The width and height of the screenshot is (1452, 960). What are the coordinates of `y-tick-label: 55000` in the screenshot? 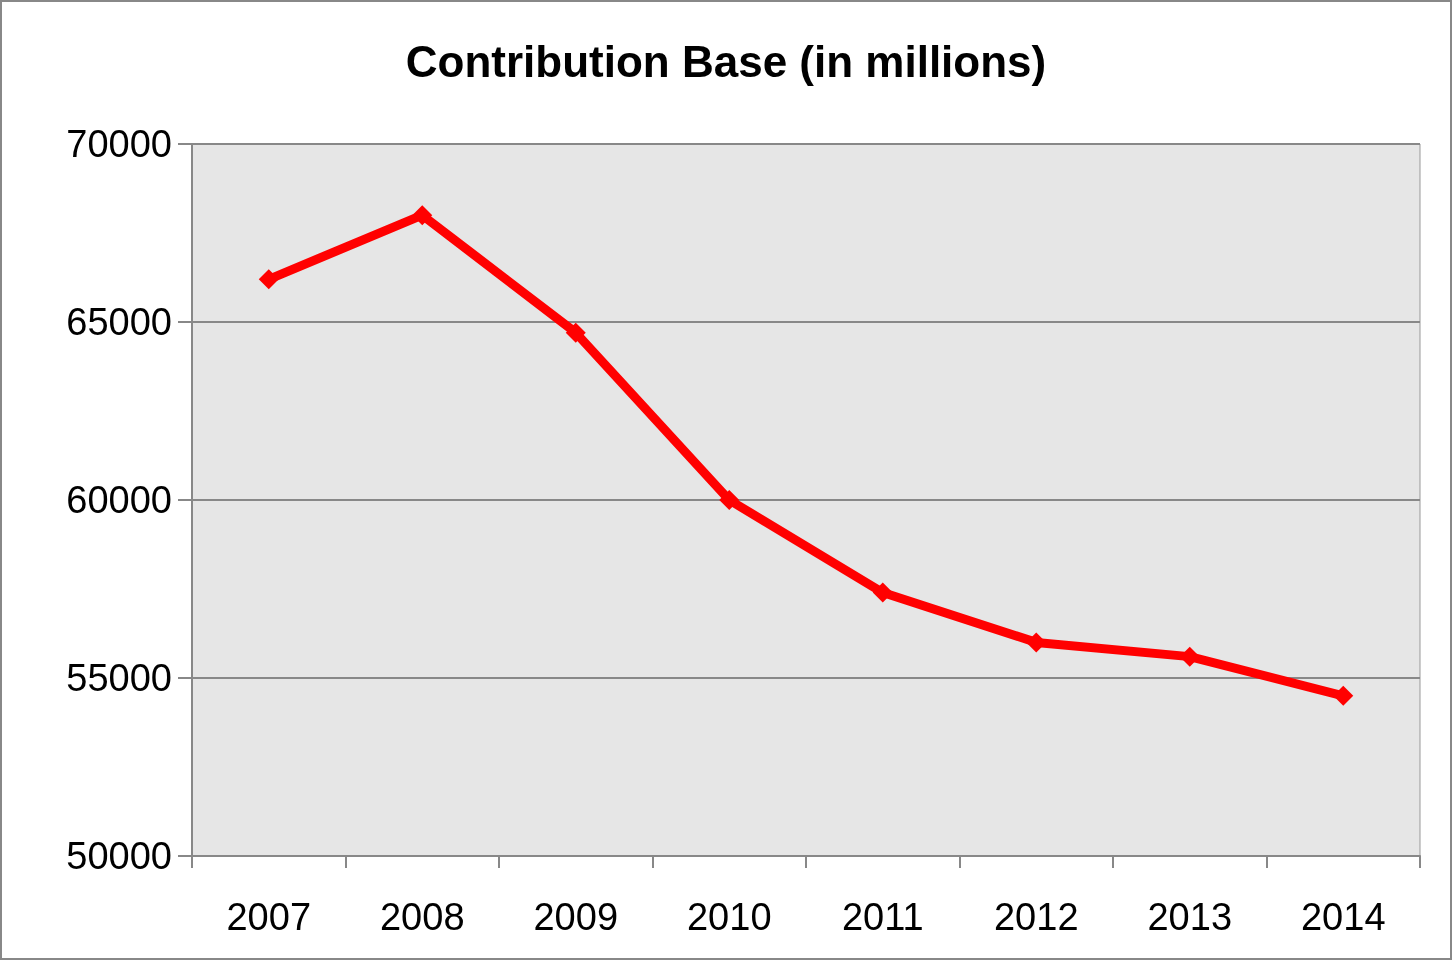 It's located at (119, 678).